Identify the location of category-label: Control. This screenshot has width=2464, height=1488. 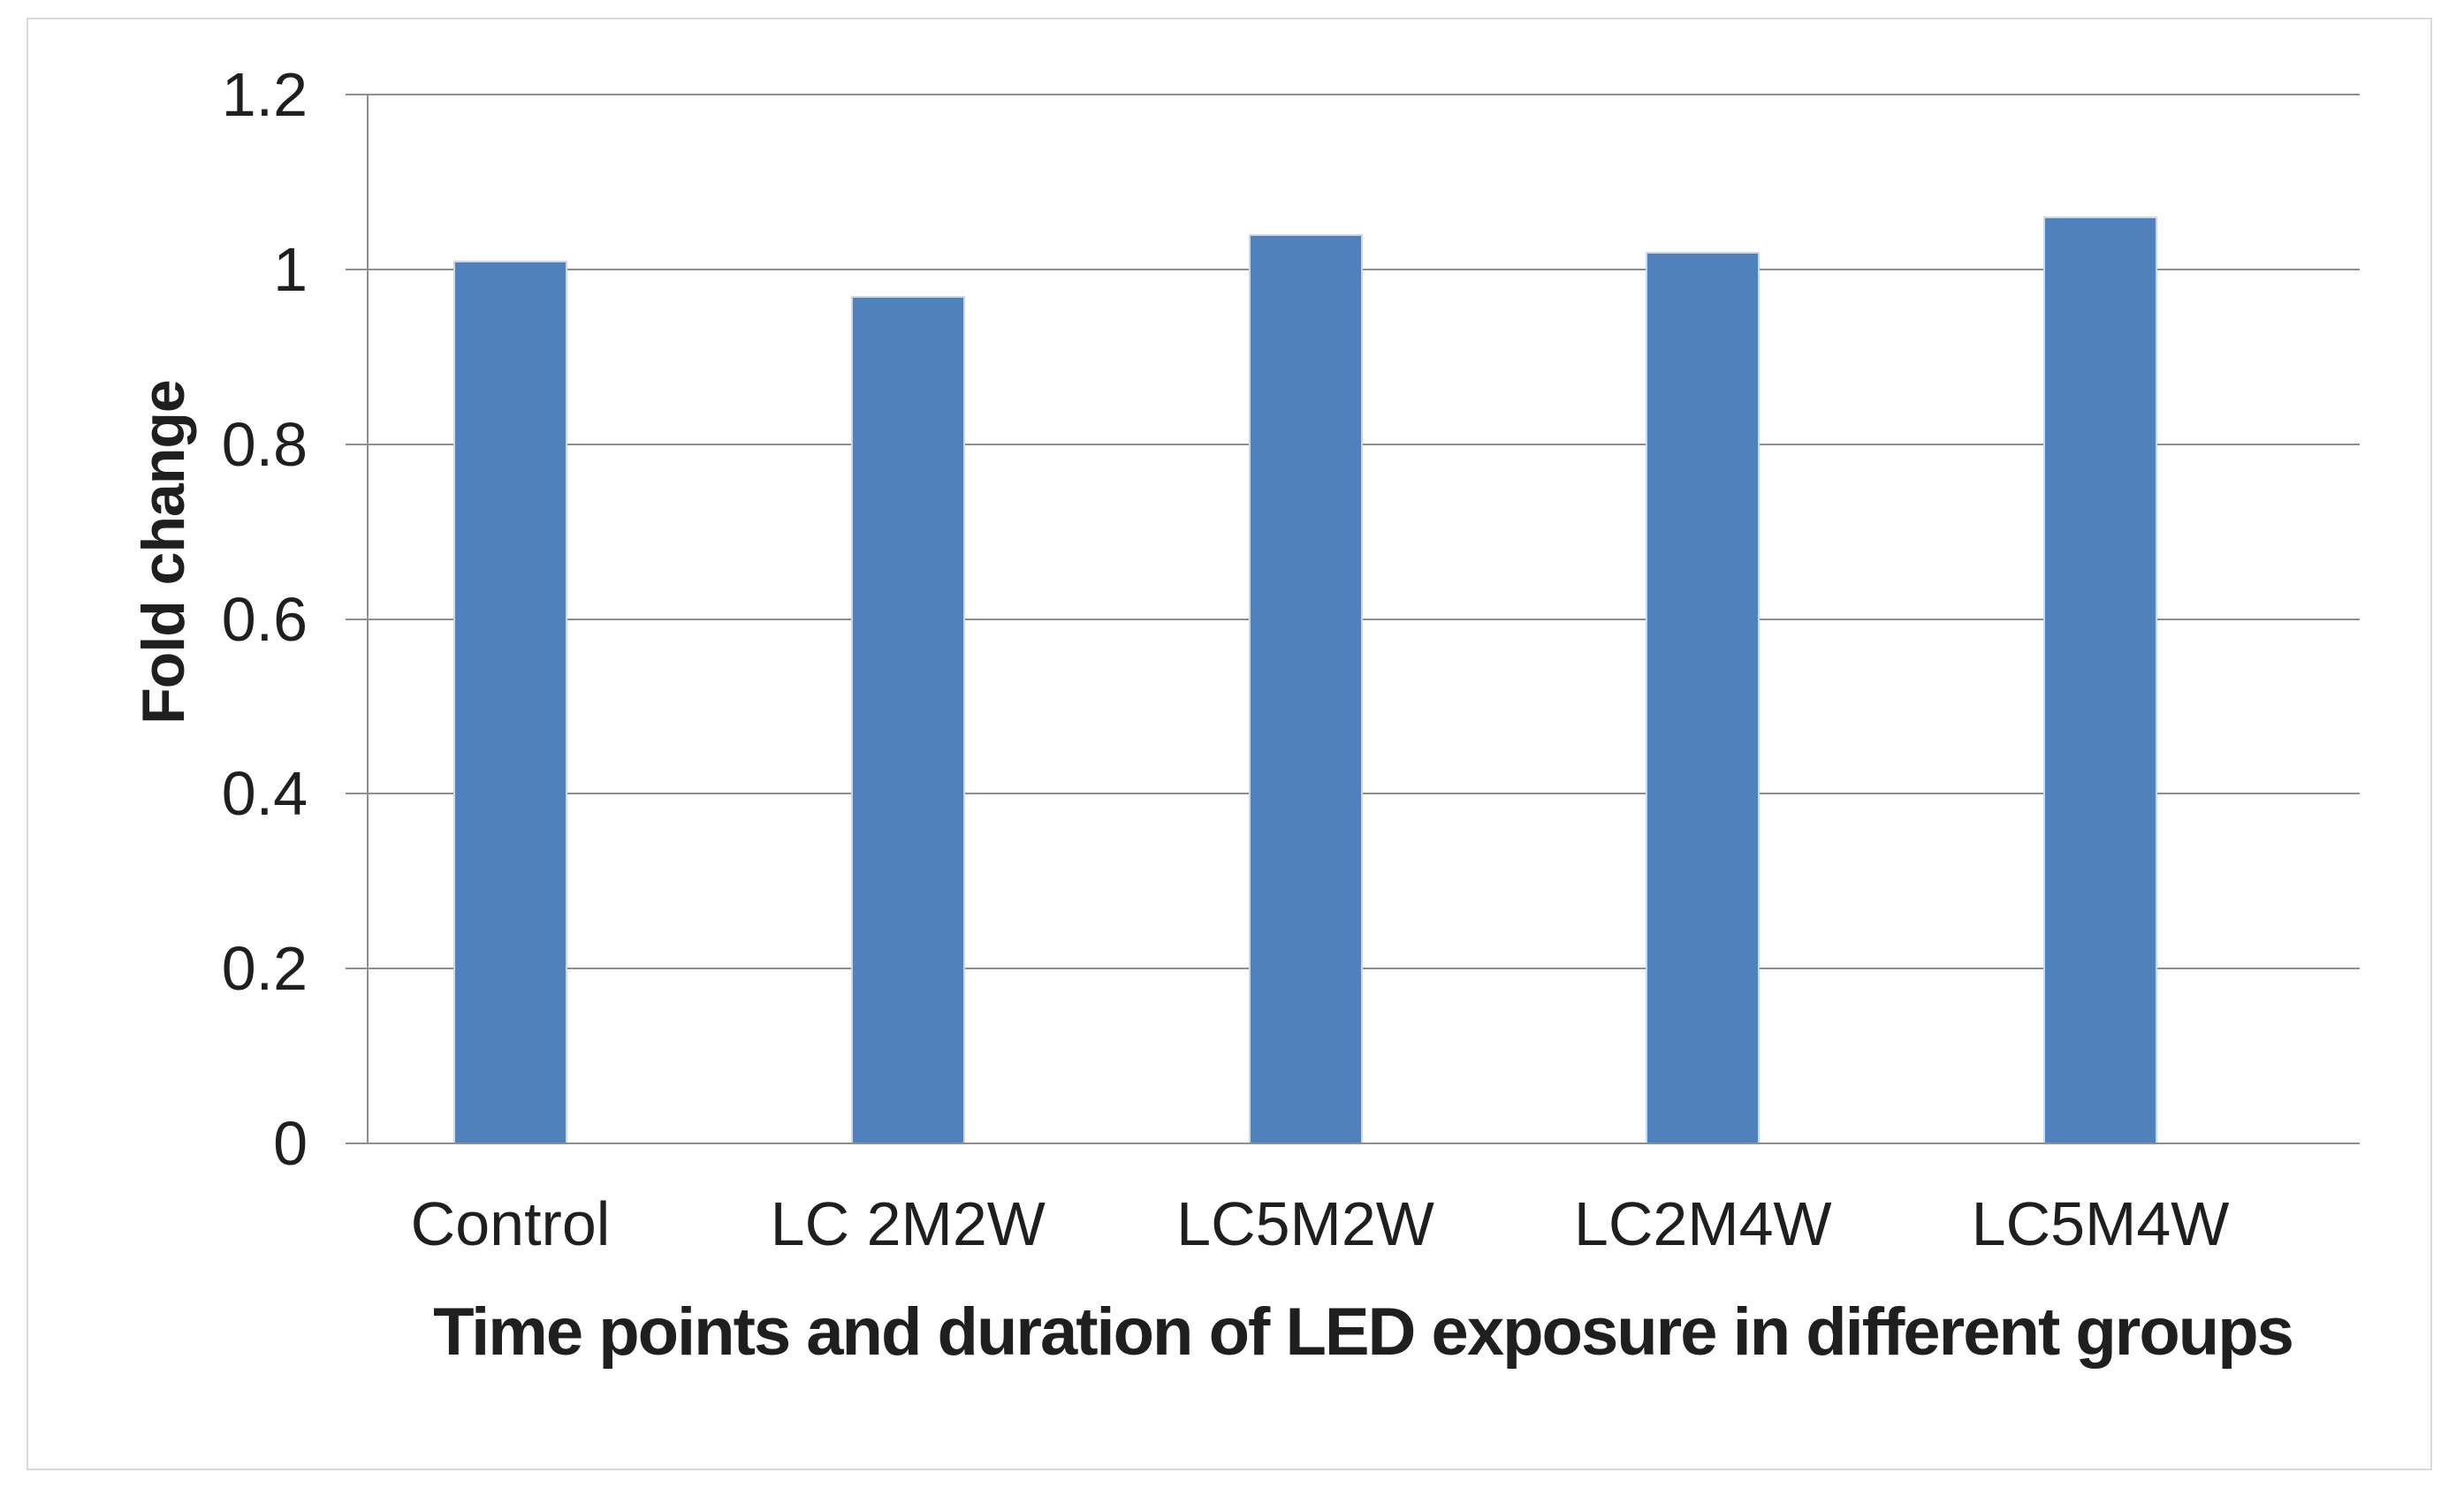
(510, 1223).